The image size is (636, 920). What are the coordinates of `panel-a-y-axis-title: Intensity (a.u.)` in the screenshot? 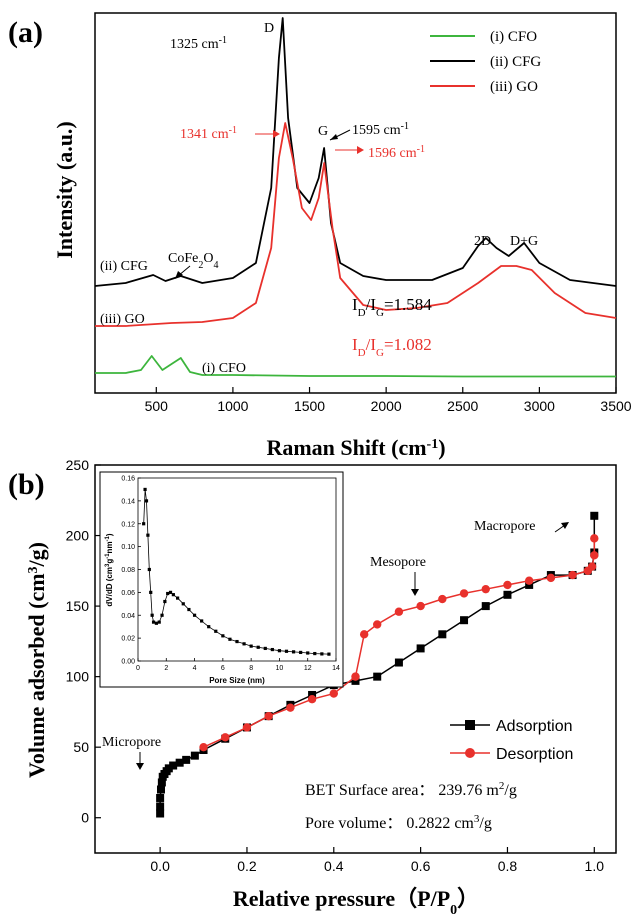 It's located at (64, 190).